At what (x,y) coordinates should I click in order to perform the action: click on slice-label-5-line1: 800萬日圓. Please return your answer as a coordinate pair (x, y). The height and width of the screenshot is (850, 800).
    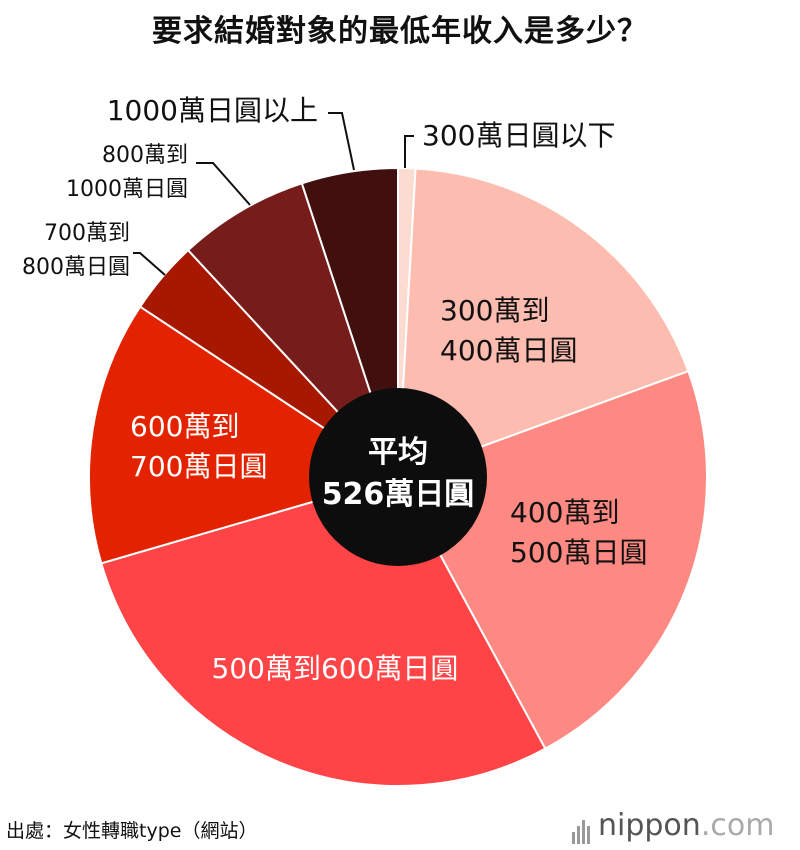
    Looking at the image, I should click on (76, 267).